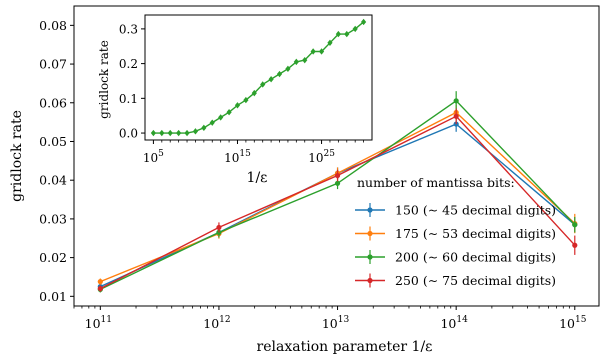 Image resolution: width=605 pixels, height=362 pixels. I want to click on x-tick-label: 1013, so click(336, 323).